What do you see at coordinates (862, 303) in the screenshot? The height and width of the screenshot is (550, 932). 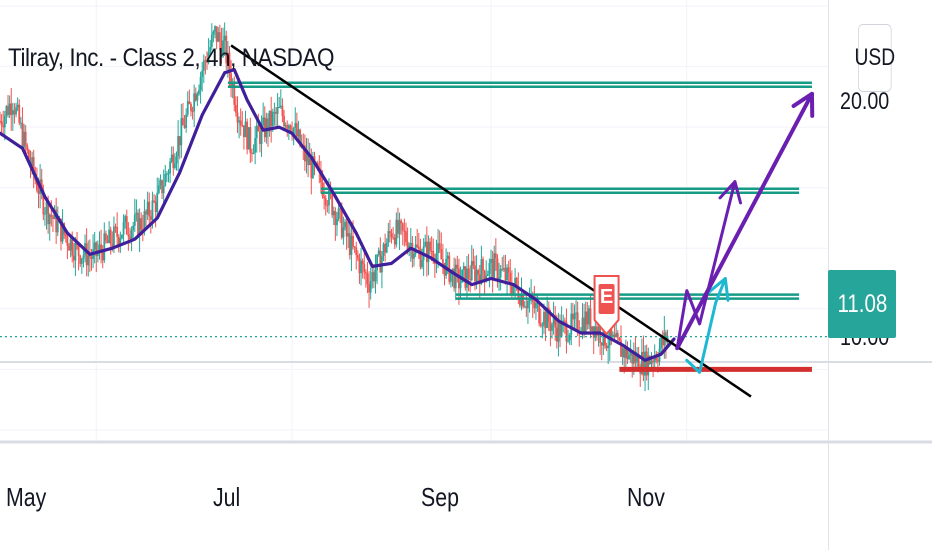 I see `last-price-value: 11.08` at bounding box center [862, 303].